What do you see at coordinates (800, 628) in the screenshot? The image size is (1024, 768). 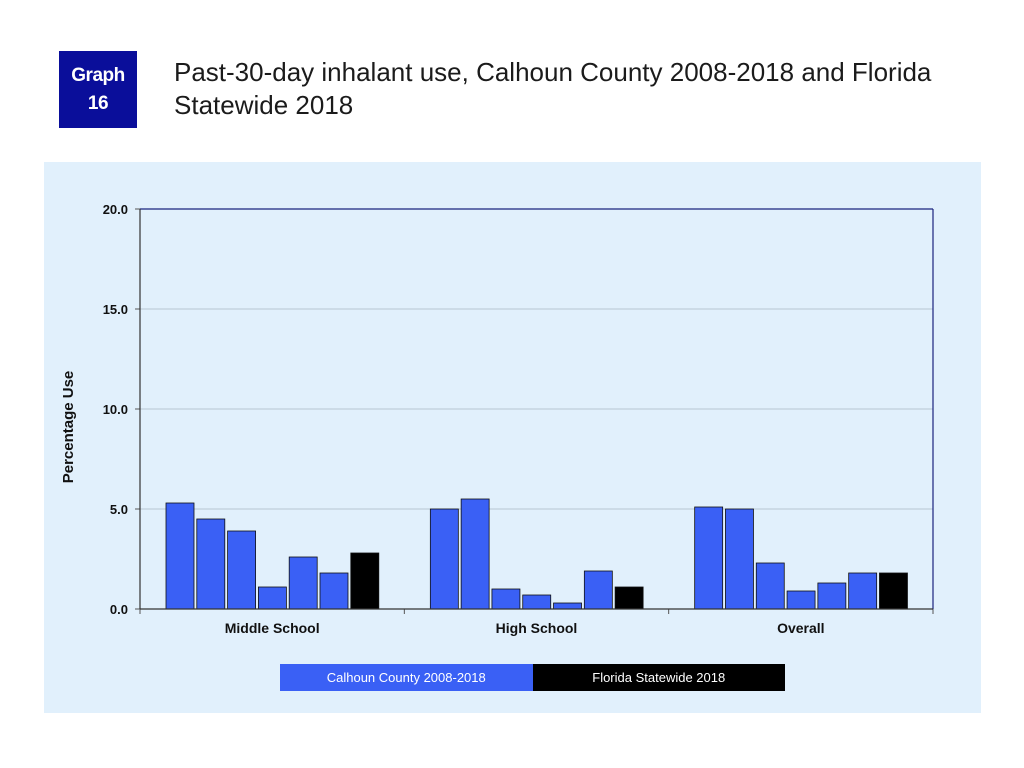 I see `x-tick-label: Overall` at bounding box center [800, 628].